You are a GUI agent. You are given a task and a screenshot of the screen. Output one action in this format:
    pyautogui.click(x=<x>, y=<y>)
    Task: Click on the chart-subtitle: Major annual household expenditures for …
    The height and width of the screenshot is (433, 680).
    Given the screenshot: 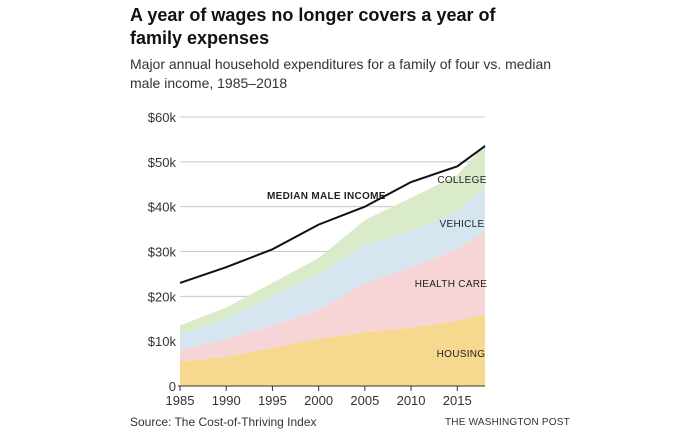 What is the action you would take?
    pyautogui.click(x=341, y=73)
    